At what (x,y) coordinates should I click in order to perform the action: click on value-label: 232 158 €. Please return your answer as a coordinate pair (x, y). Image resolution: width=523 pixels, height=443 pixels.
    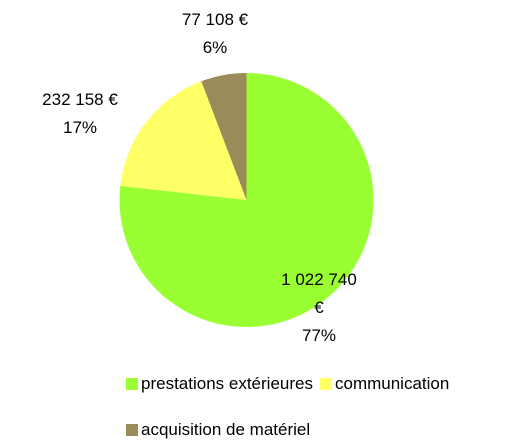
    Looking at the image, I should click on (80, 99).